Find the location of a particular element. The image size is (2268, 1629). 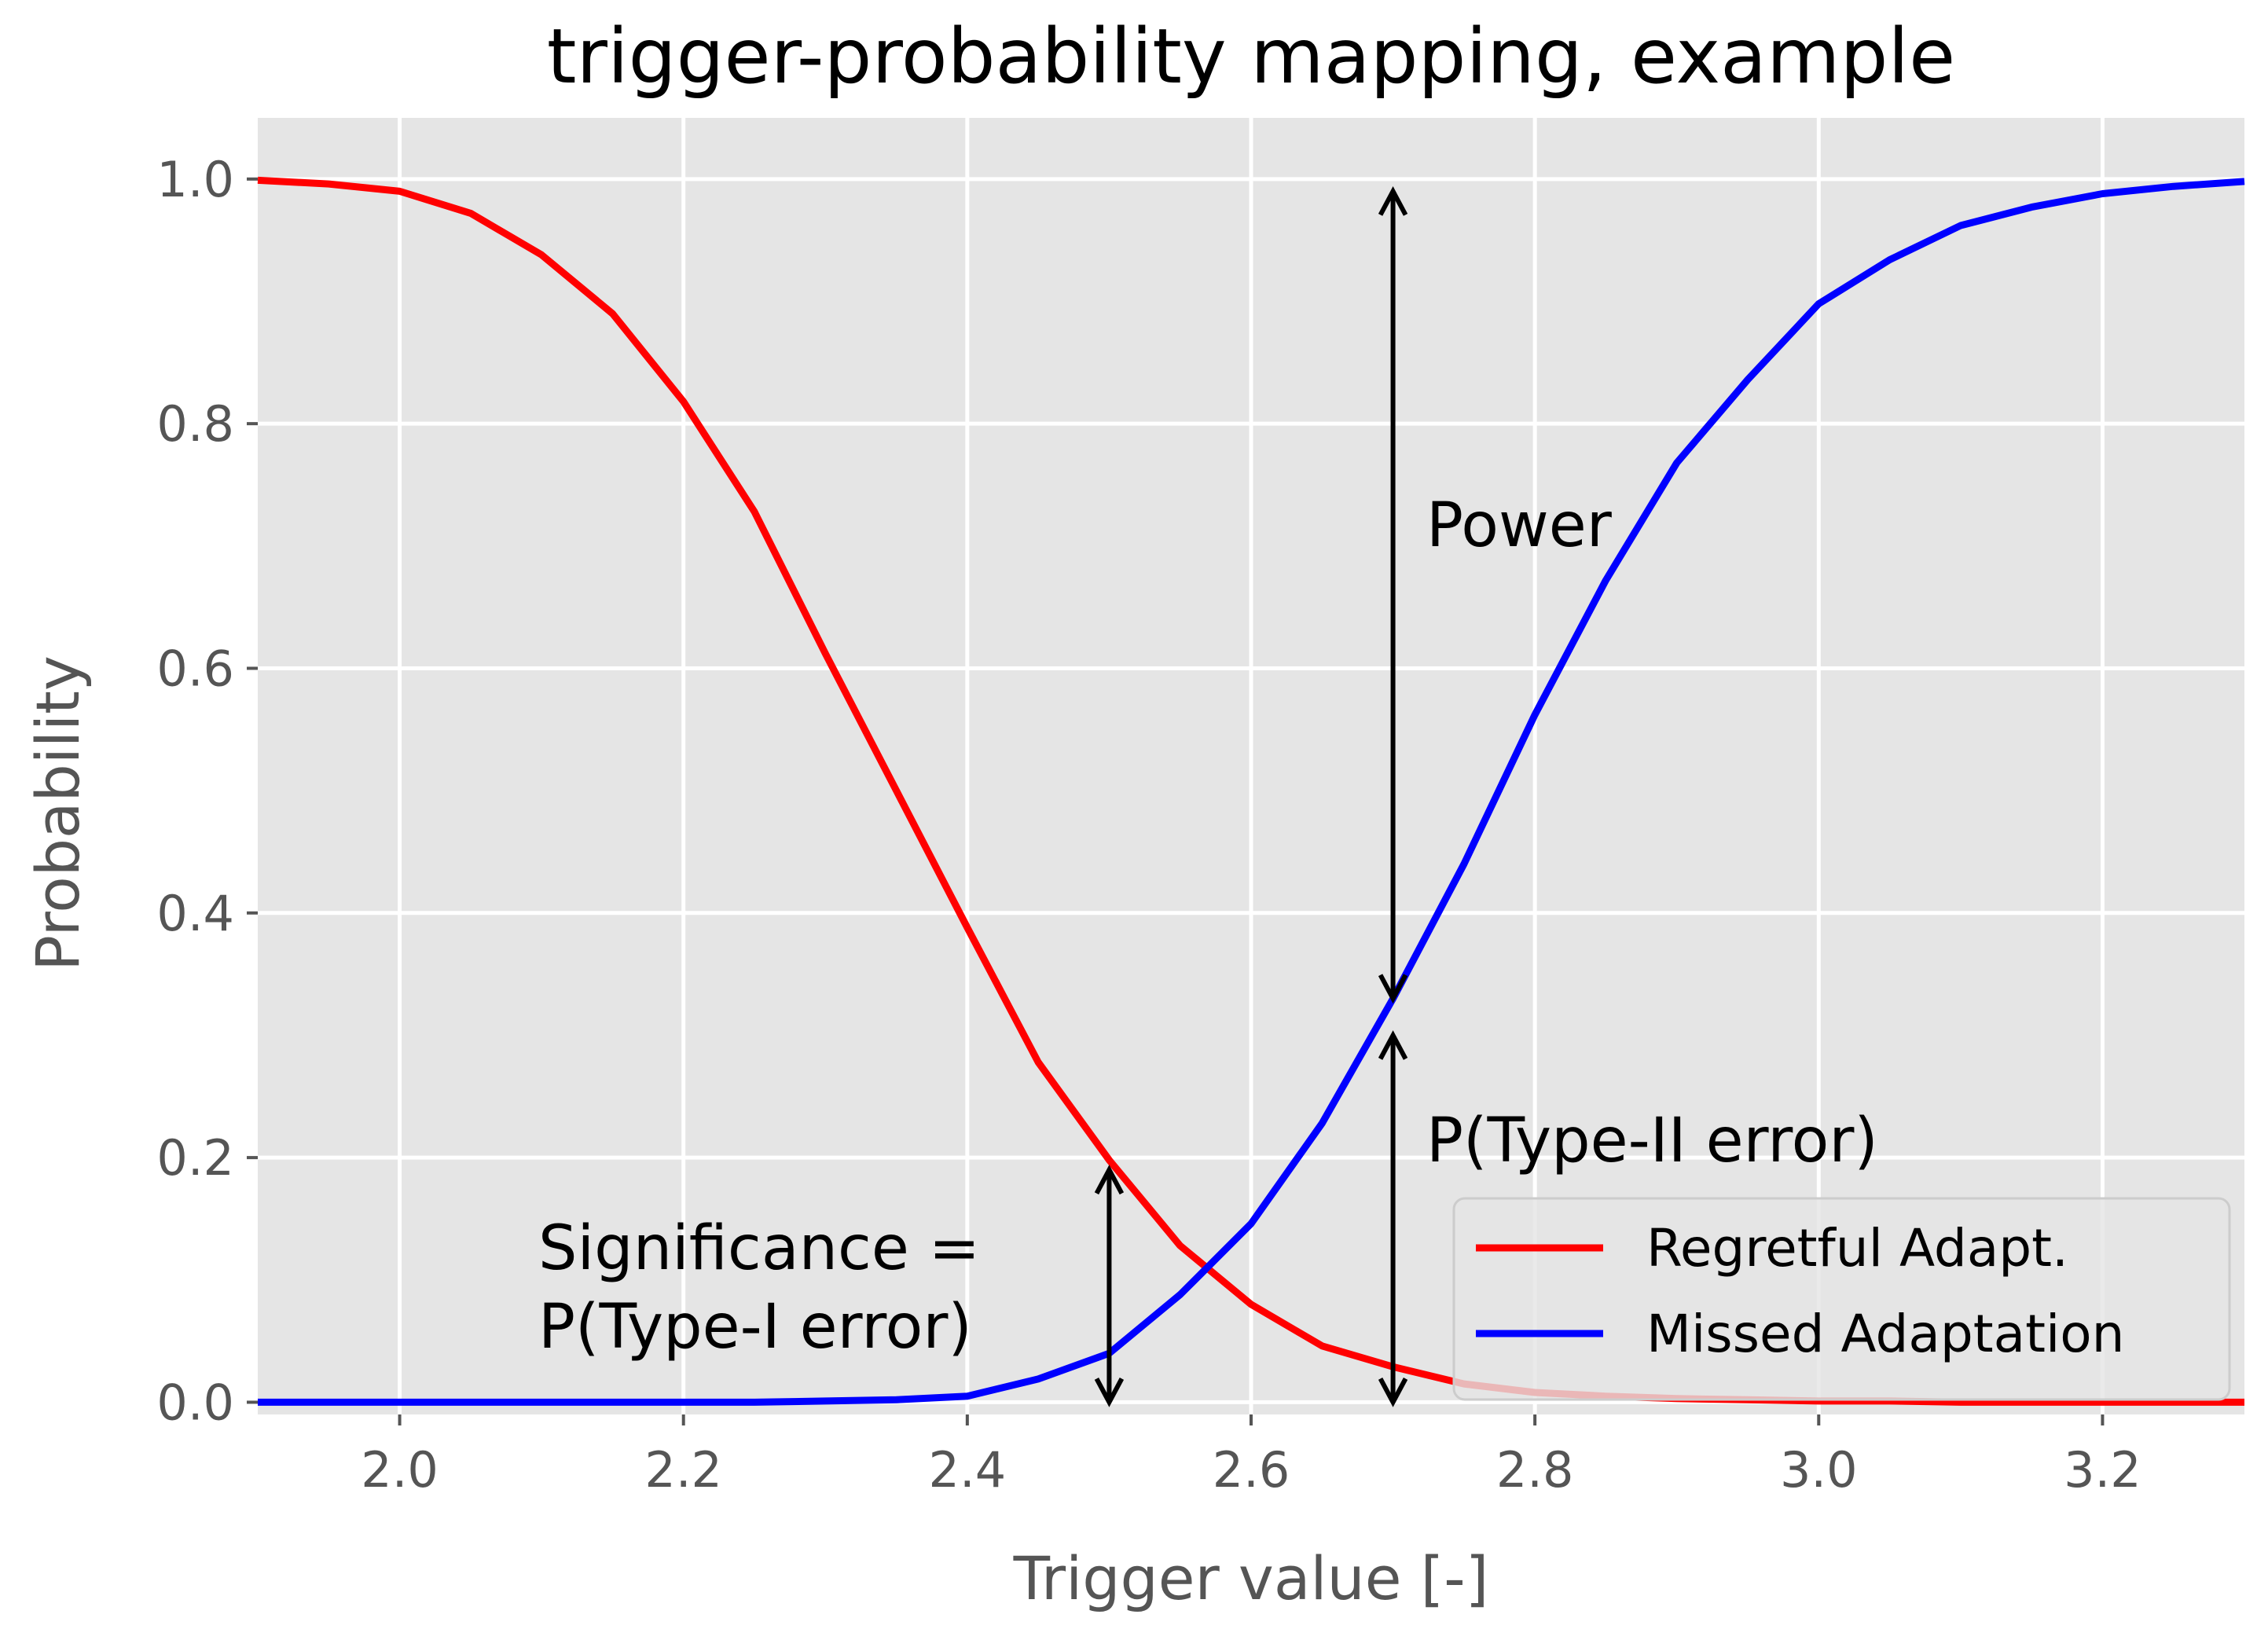

x-tick-label: 2.2 is located at coordinates (683, 1470).